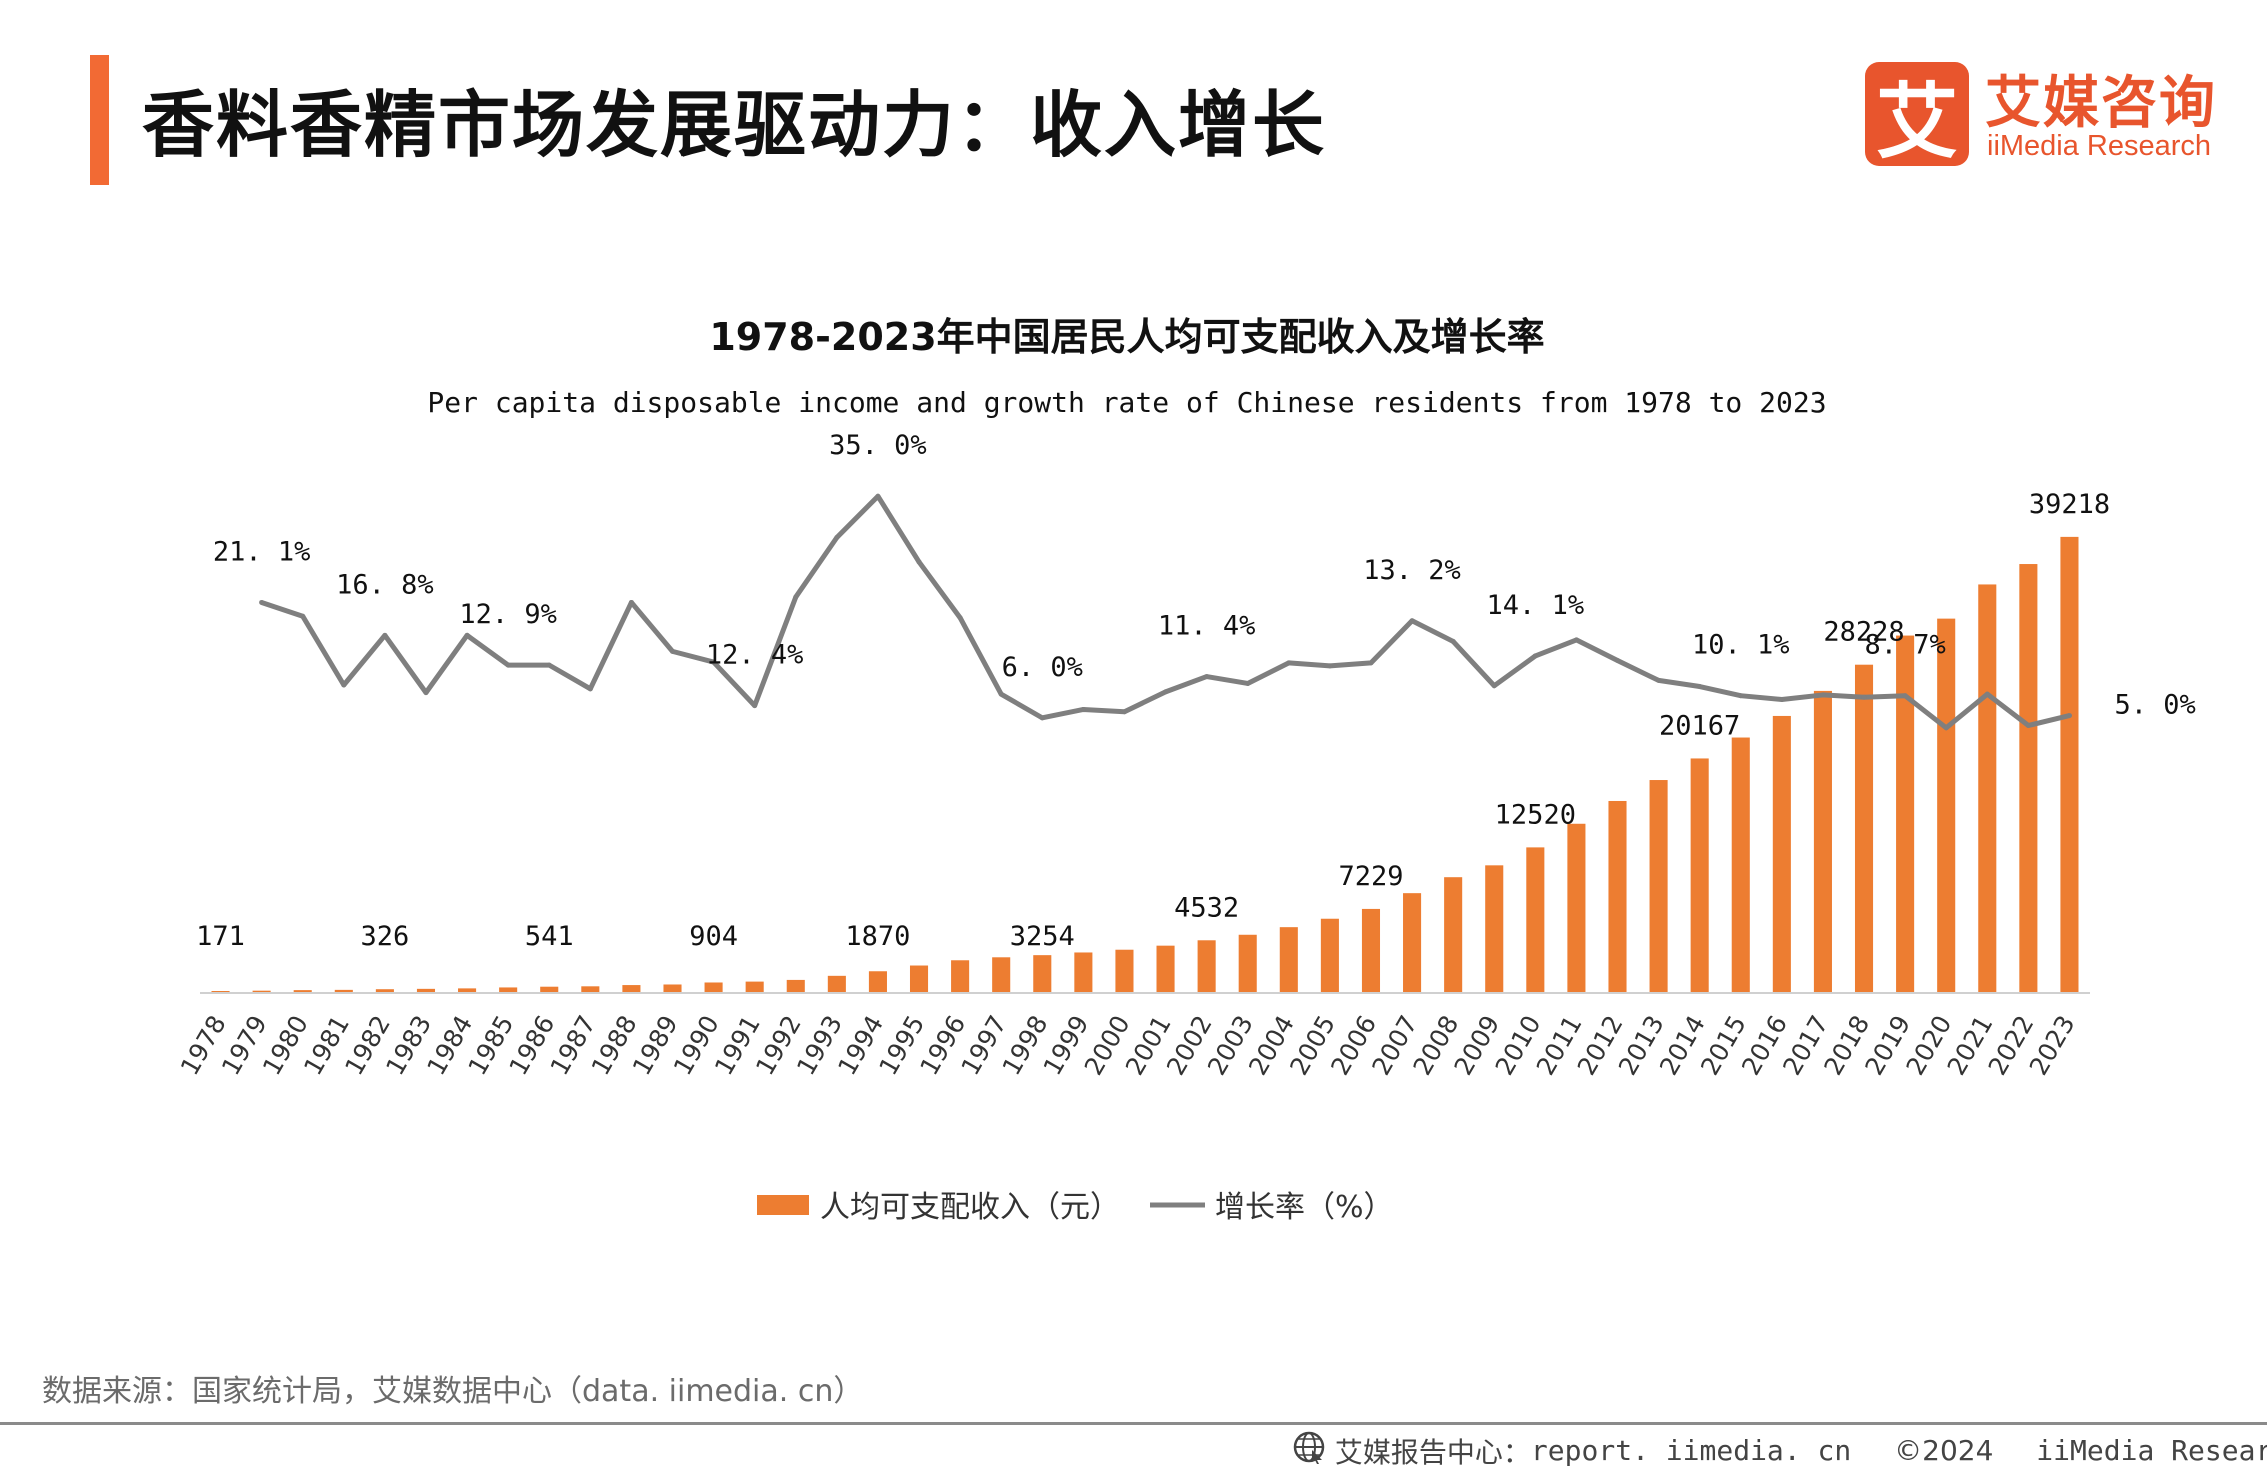 This screenshot has width=2267, height=1474. Describe the element at coordinates (1535, 920) in the screenshot. I see `income-bar-2010` at that location.